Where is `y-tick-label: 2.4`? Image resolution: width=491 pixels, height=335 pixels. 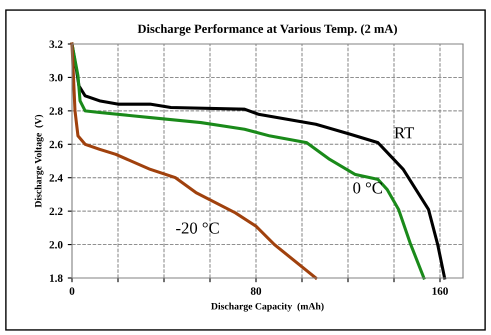
y-tick-label: 2.4 is located at coordinates (56, 178).